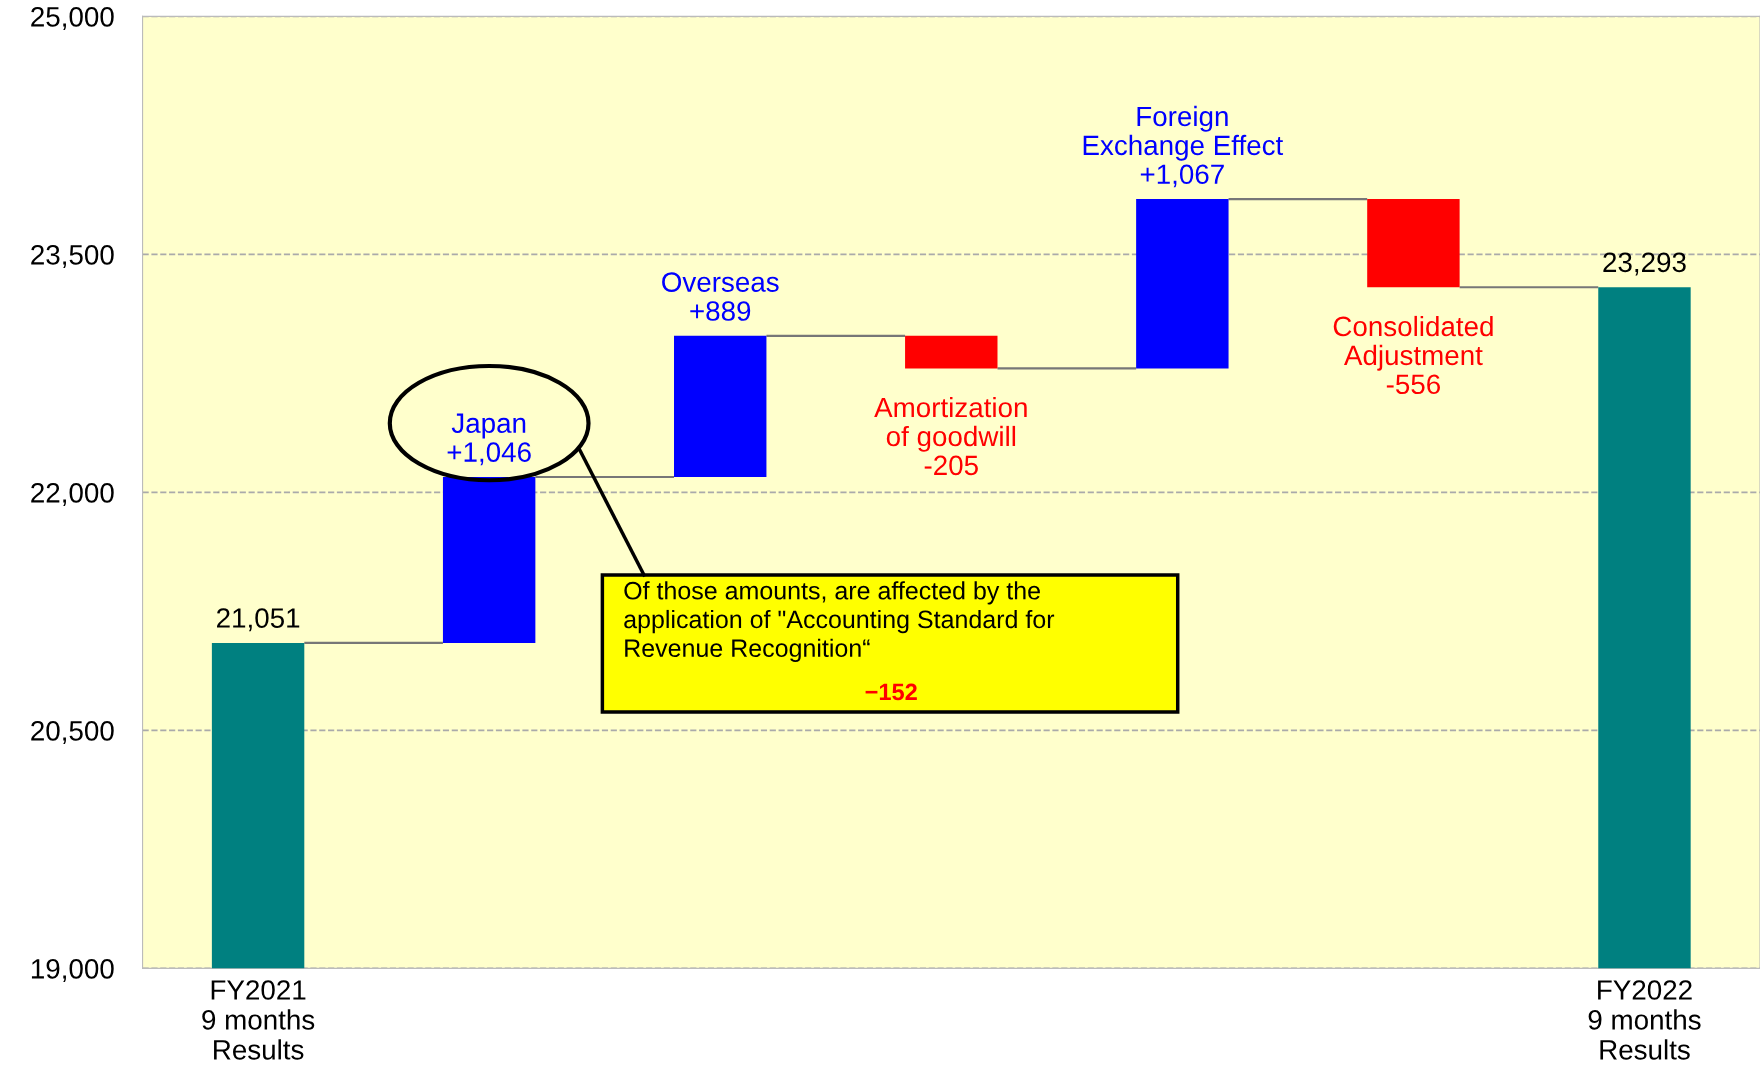 Image resolution: width=1760 pixels, height=1088 pixels. I want to click on data-label: Foreign Exchange Effect +1,067, so click(1183, 146).